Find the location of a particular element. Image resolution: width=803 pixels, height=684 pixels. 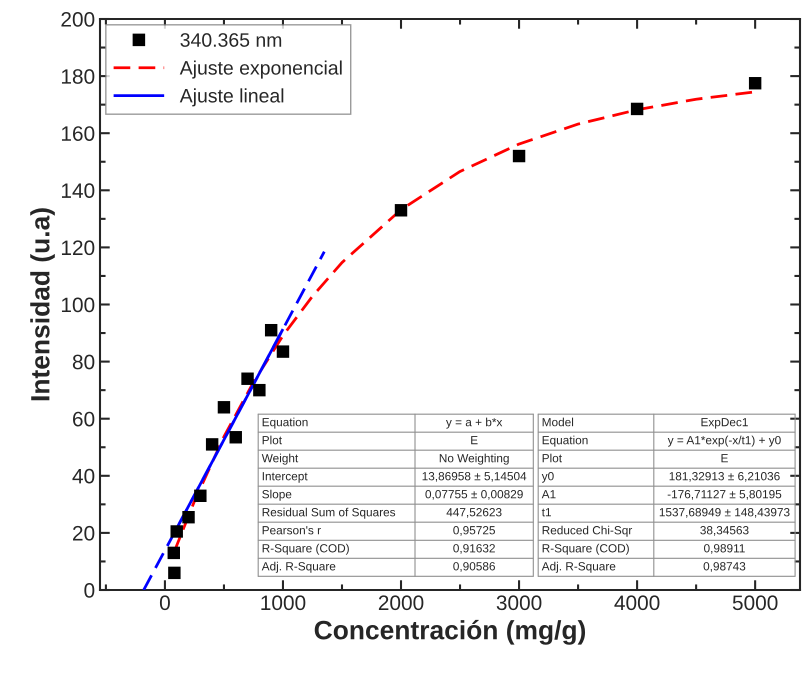

y-tick-label: 200 is located at coordinates (77, 19).